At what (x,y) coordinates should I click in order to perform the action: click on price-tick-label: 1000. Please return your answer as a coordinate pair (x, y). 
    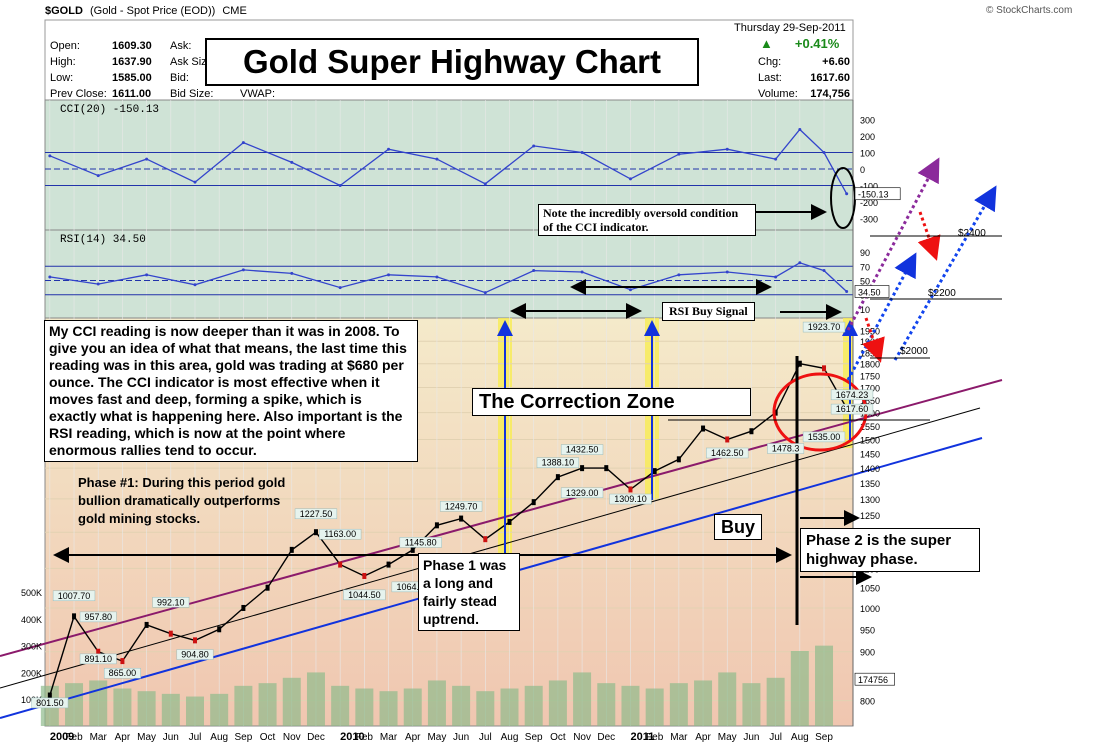
    Looking at the image, I should click on (870, 609).